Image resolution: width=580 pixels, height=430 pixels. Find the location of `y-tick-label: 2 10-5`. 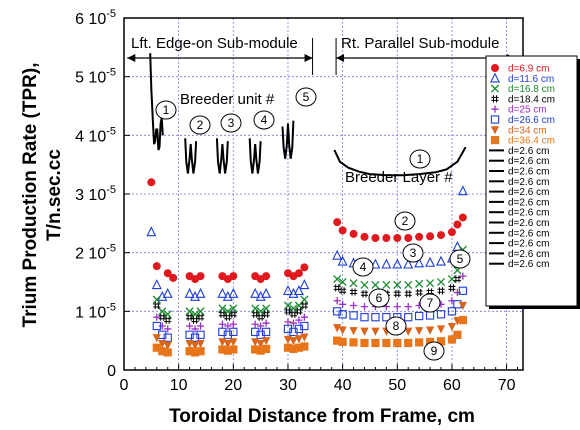

y-tick-label: 2 10-5 is located at coordinates (95, 253).